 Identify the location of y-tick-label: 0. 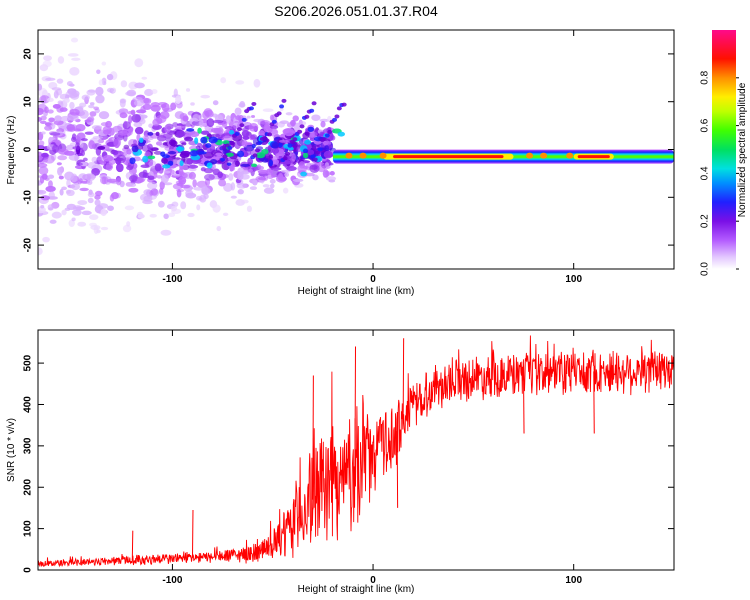
(28, 570).